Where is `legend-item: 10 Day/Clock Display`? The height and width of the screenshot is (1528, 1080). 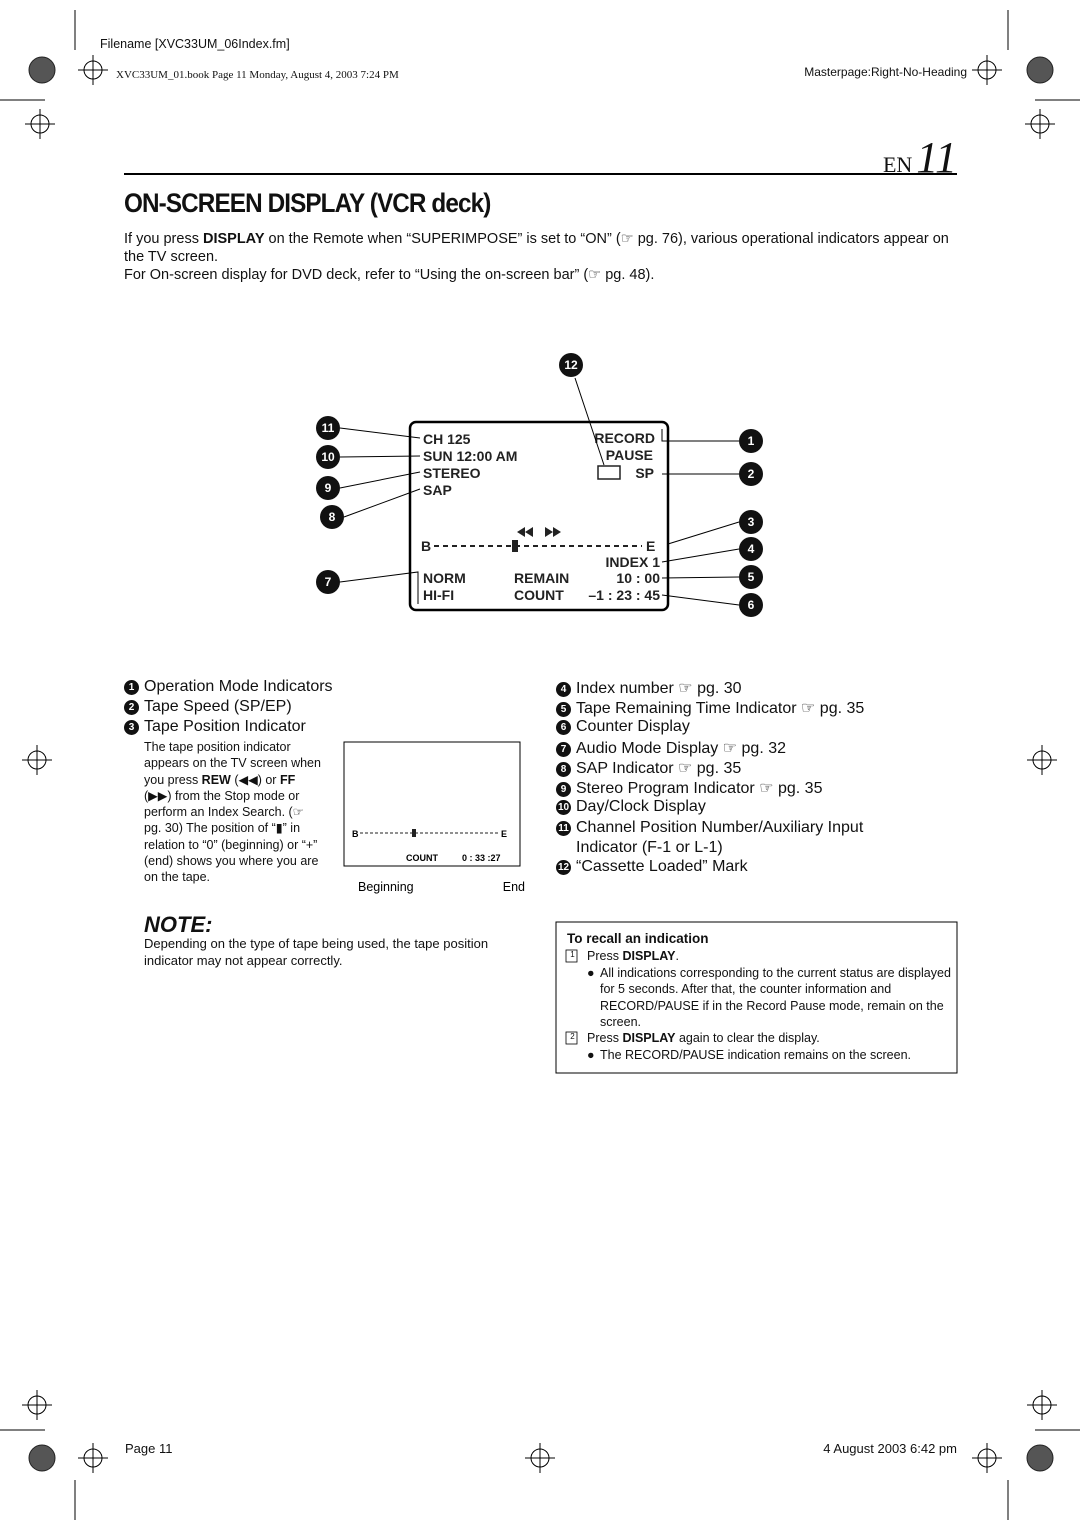
legend-item: 10 Day/Clock Display is located at coordinates (631, 807).